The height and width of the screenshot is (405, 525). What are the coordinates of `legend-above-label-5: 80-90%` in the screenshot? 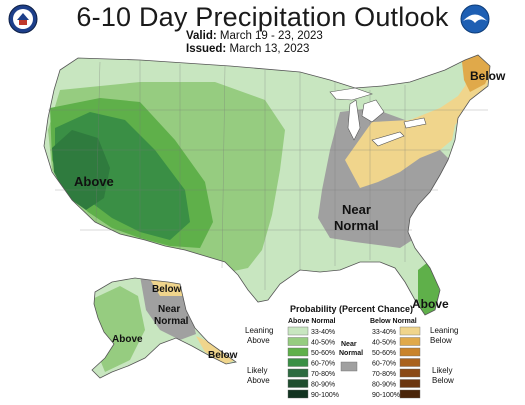 It's located at (323, 385).